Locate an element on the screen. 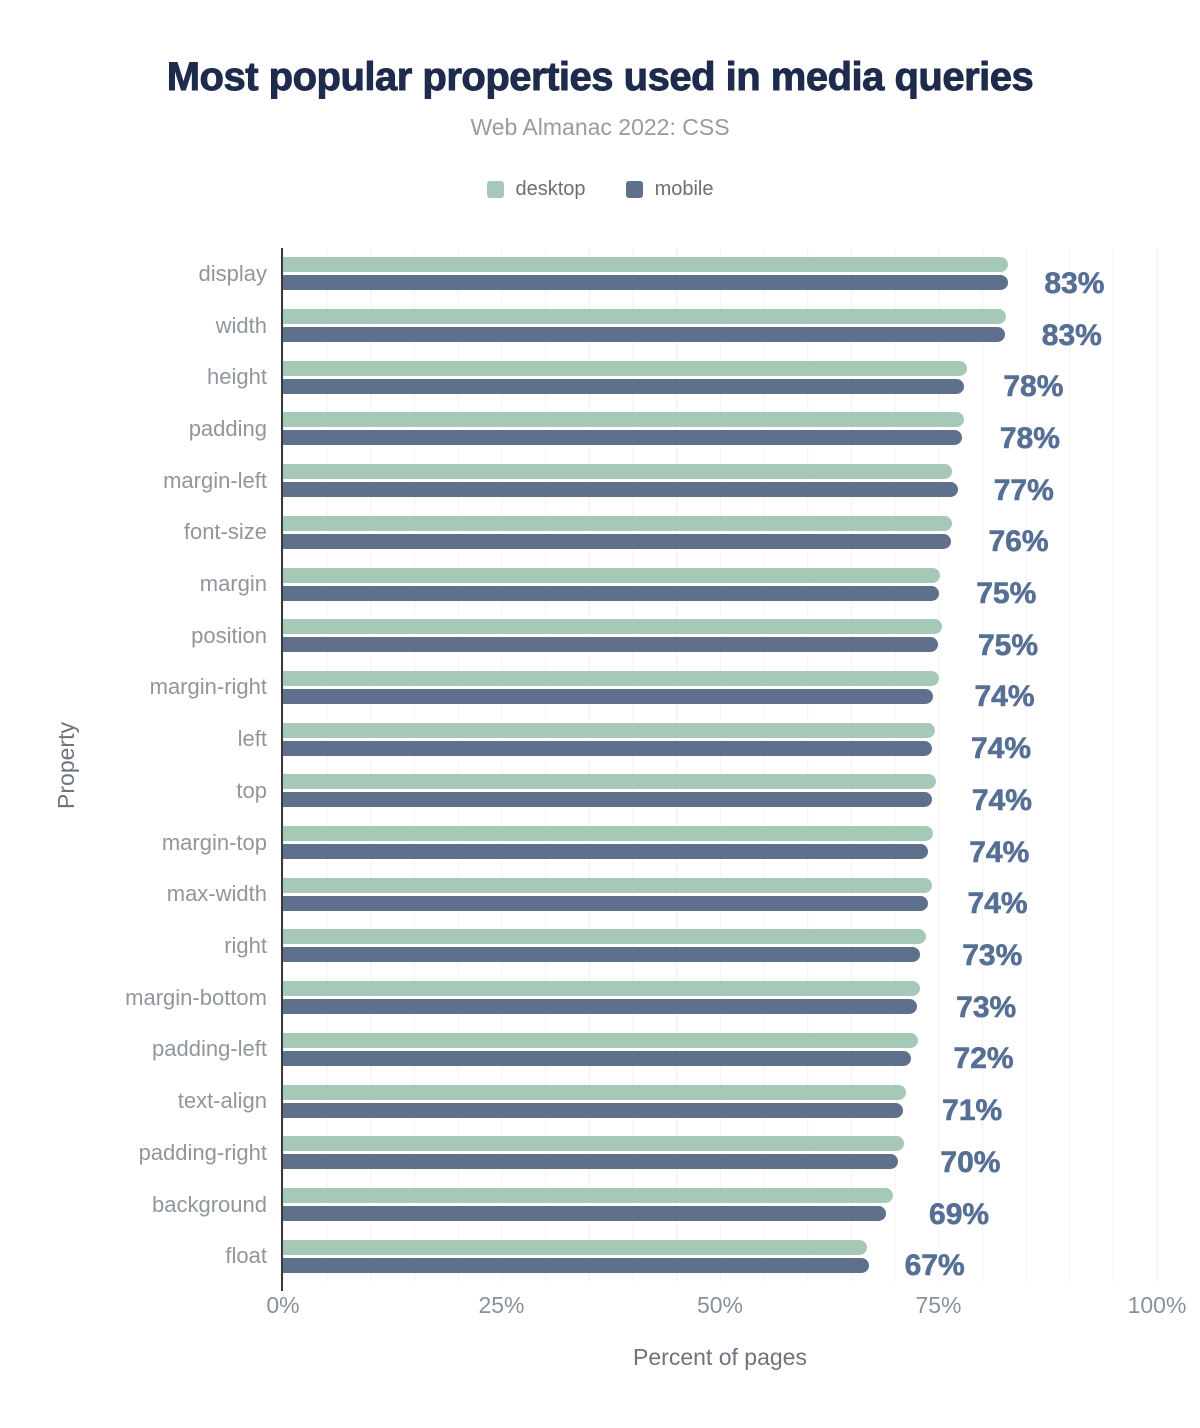 Image resolution: width=1200 pixels, height=1428 pixels. category-label: margin-left is located at coordinates (215, 480).